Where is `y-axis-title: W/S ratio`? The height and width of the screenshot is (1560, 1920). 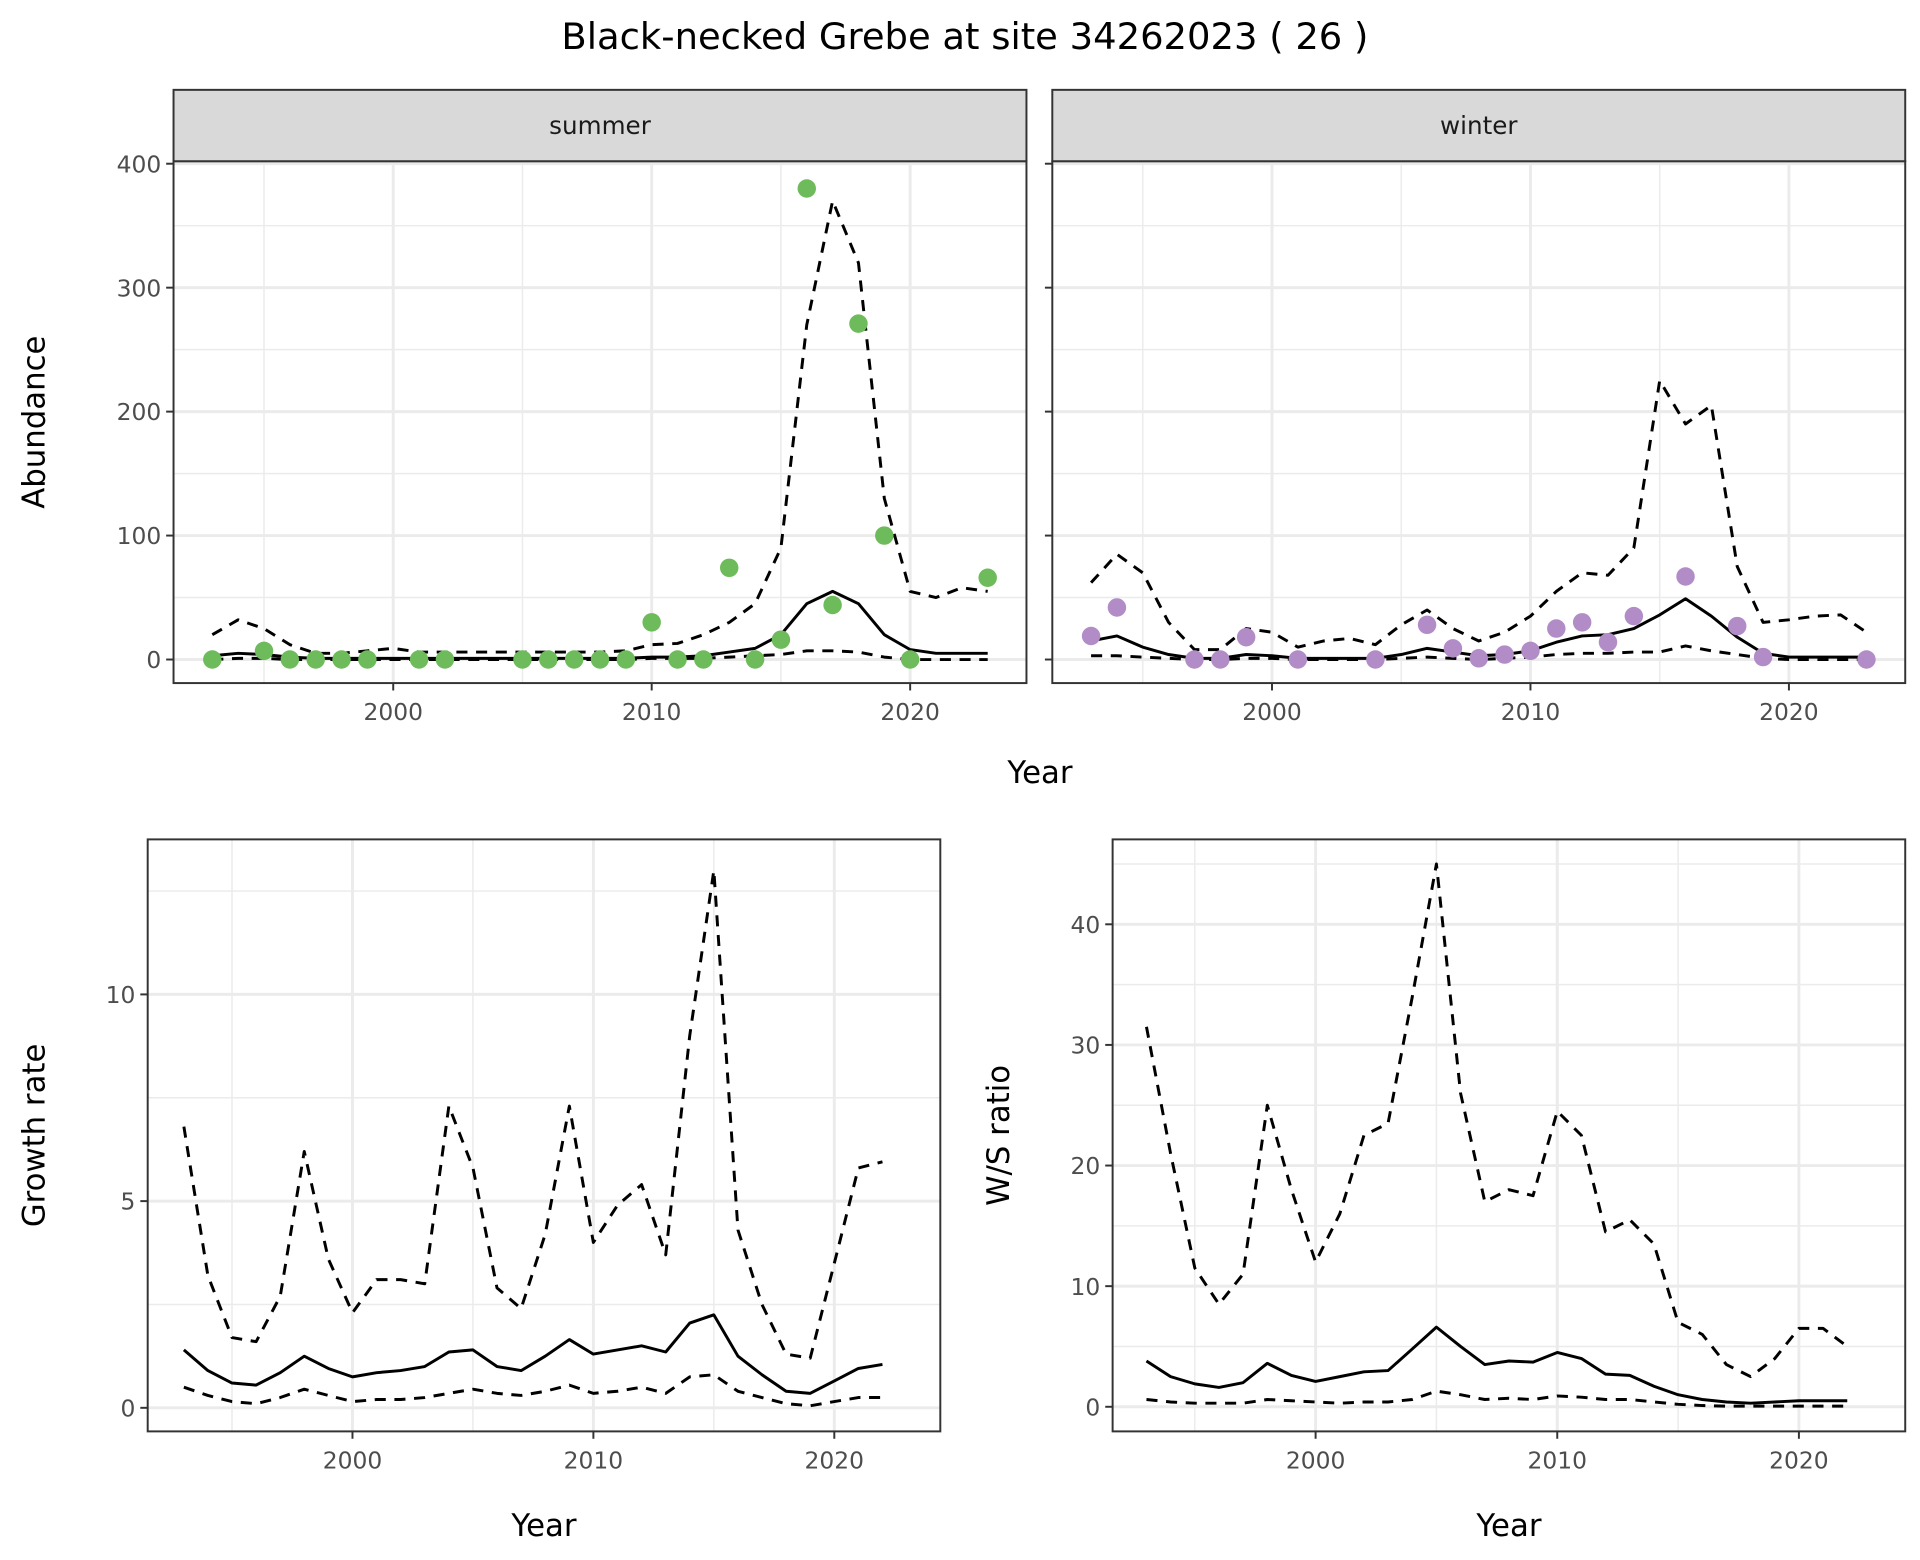
y-axis-title: W/S ratio is located at coordinates (999, 1135).